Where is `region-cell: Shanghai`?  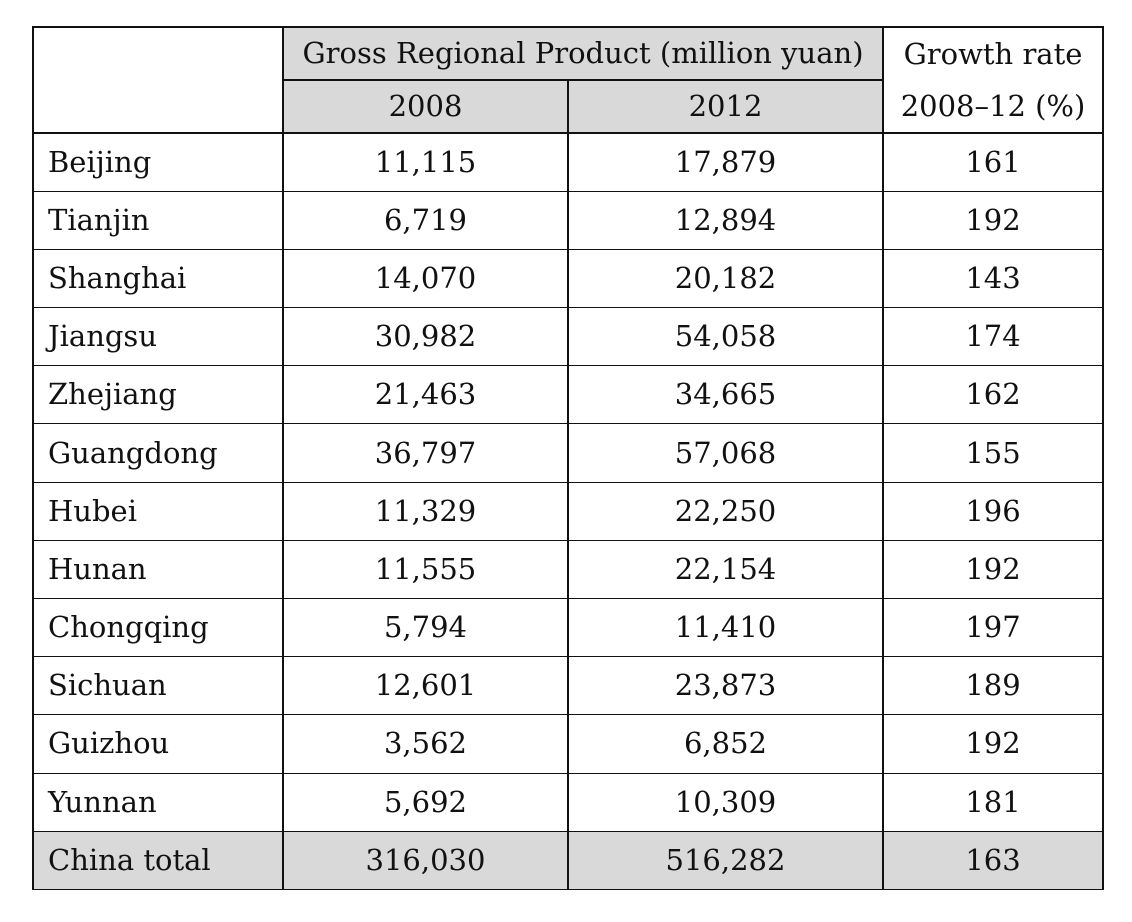
region-cell: Shanghai is located at coordinates (158, 278).